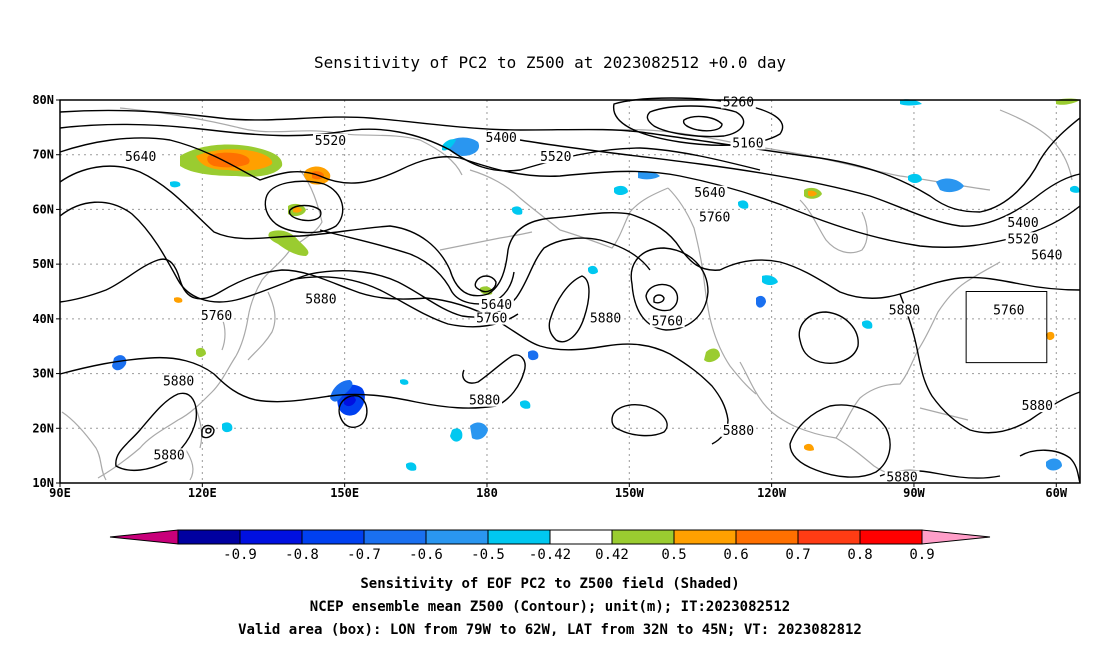  What do you see at coordinates (201, 352) in the screenshot?
I see `shade-positive-manchuria` at bounding box center [201, 352].